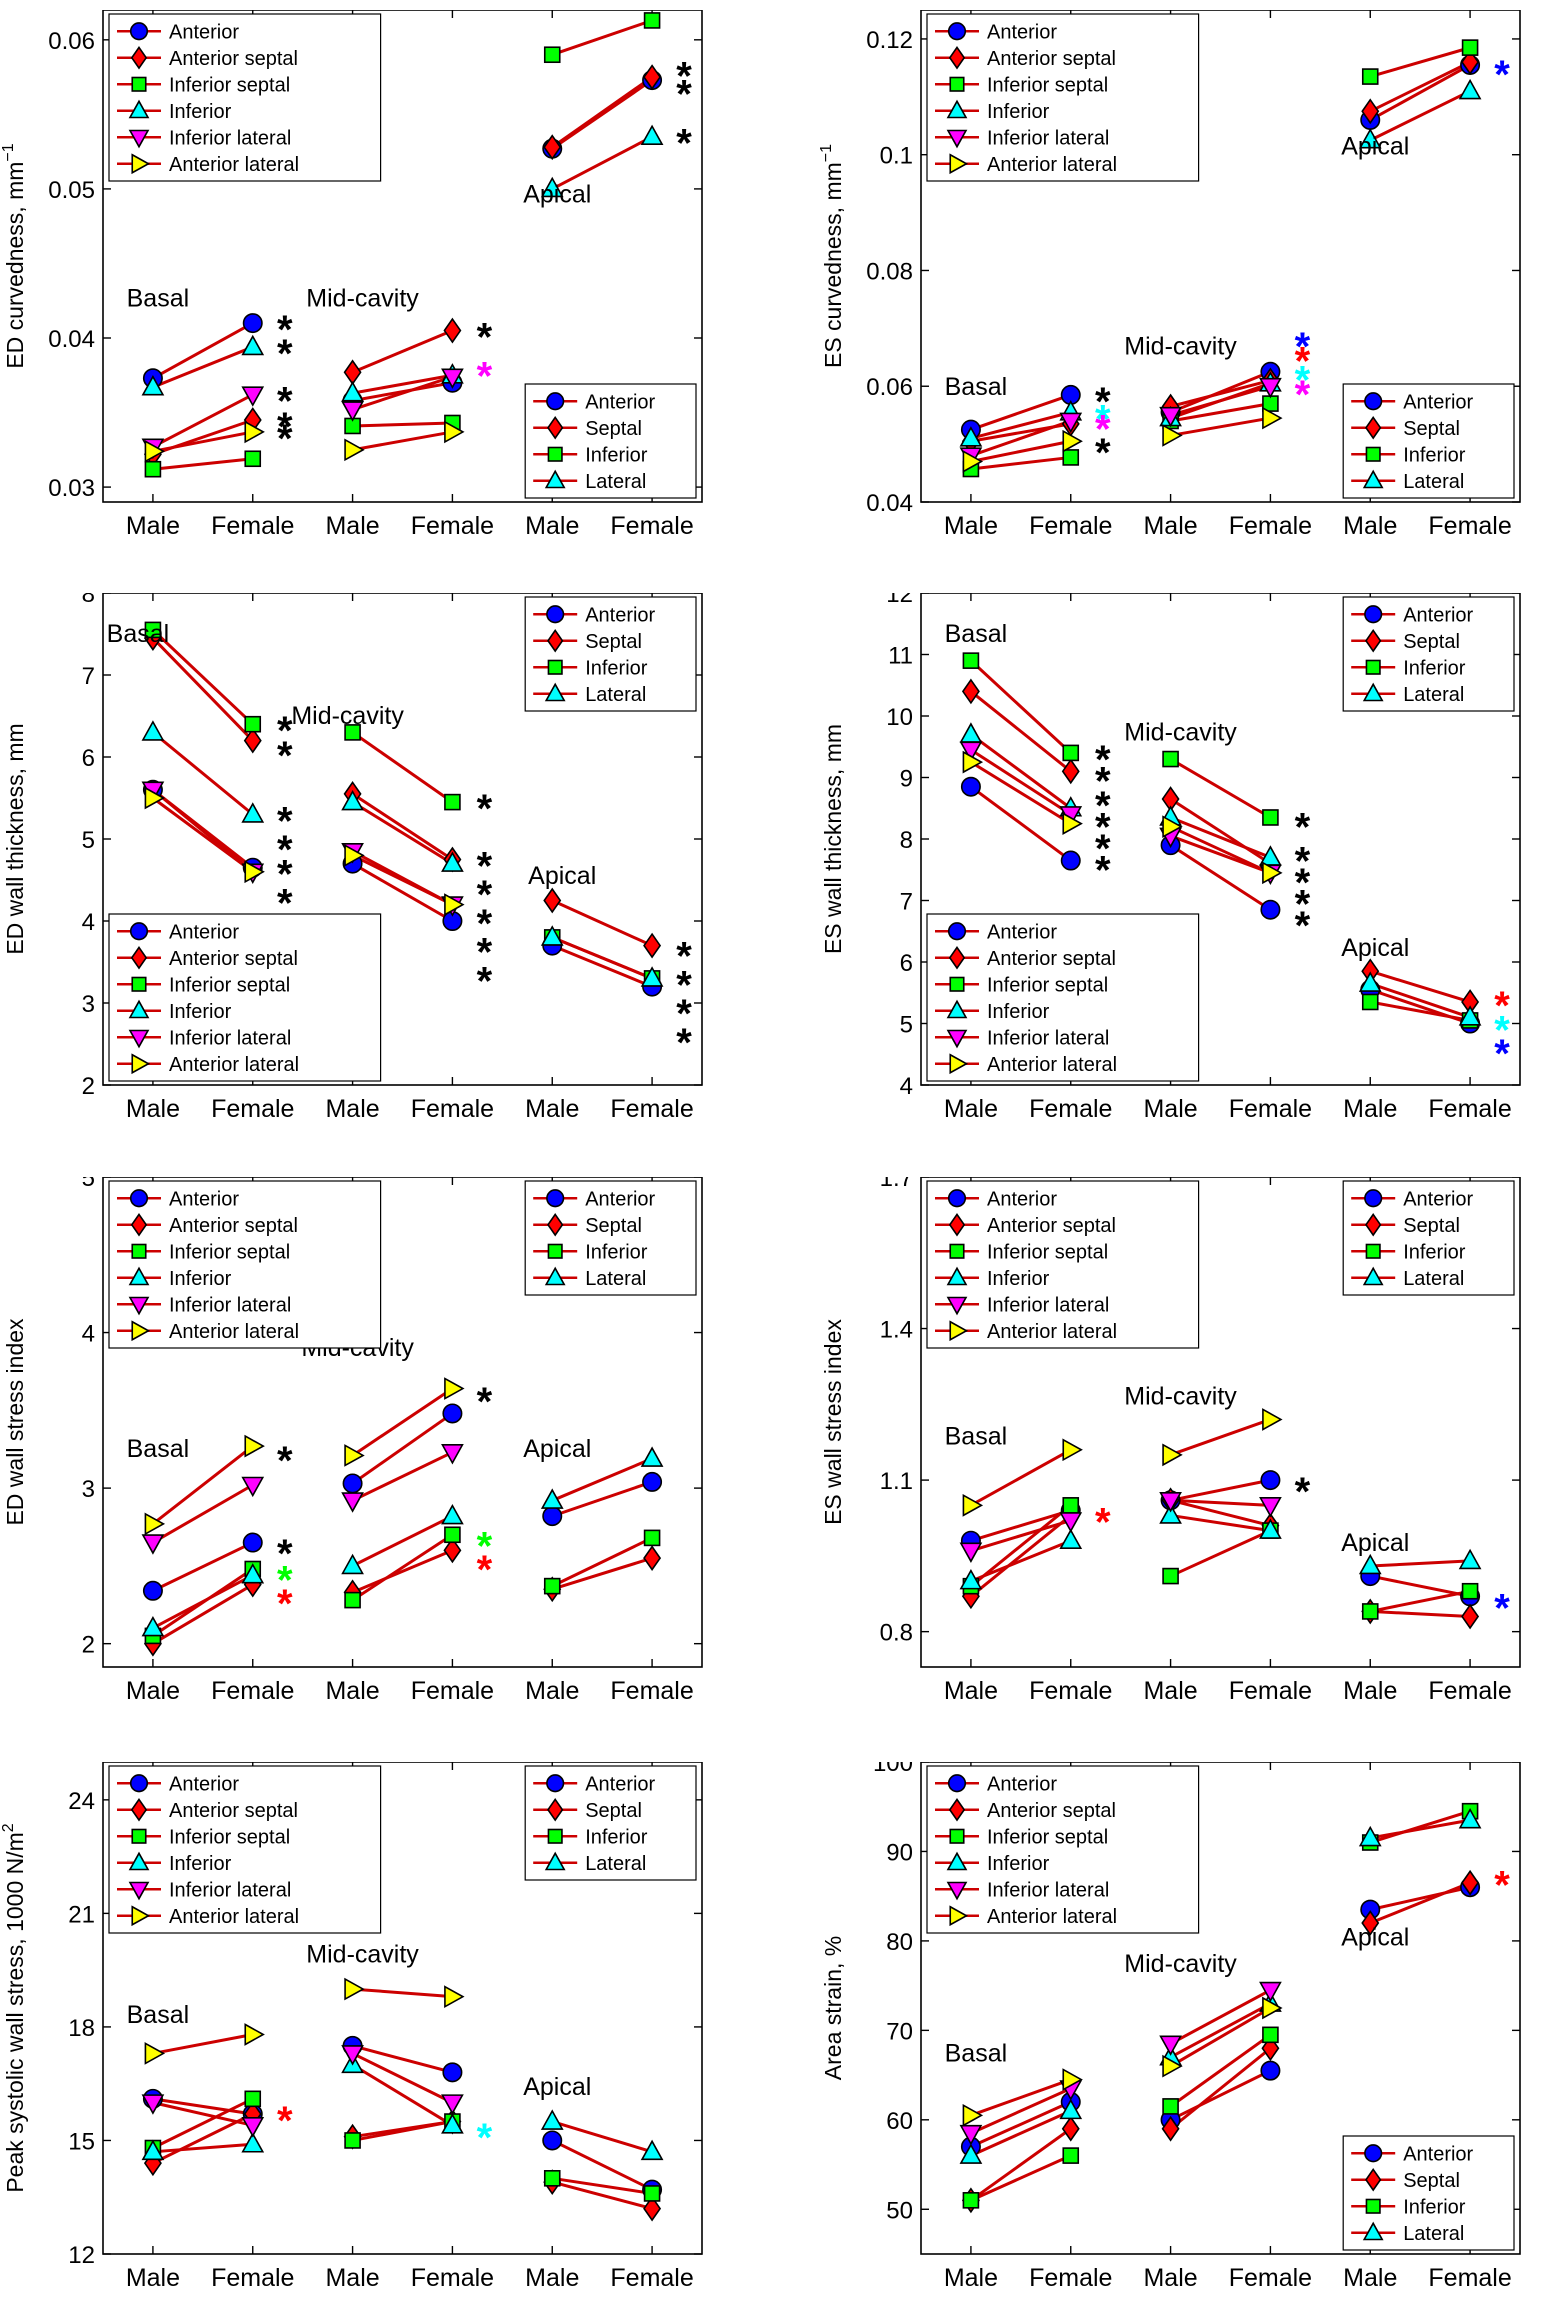 This screenshot has height=2324, width=1542. What do you see at coordinates (1370, 111) in the screenshot?
I see `point-septal-male` at bounding box center [1370, 111].